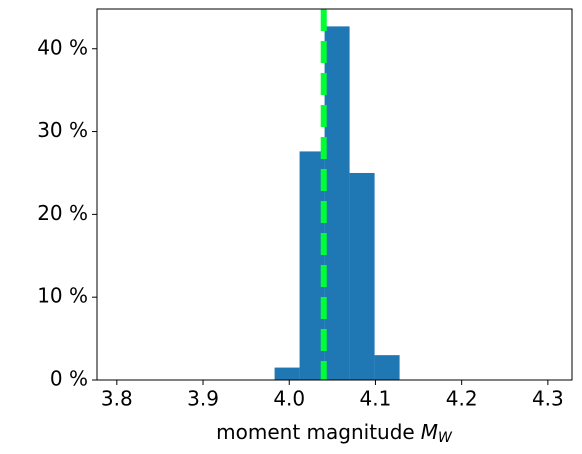 This screenshot has width=582, height=454. Describe the element at coordinates (445, 438) in the screenshot. I see `x-label-subscript: W` at that location.